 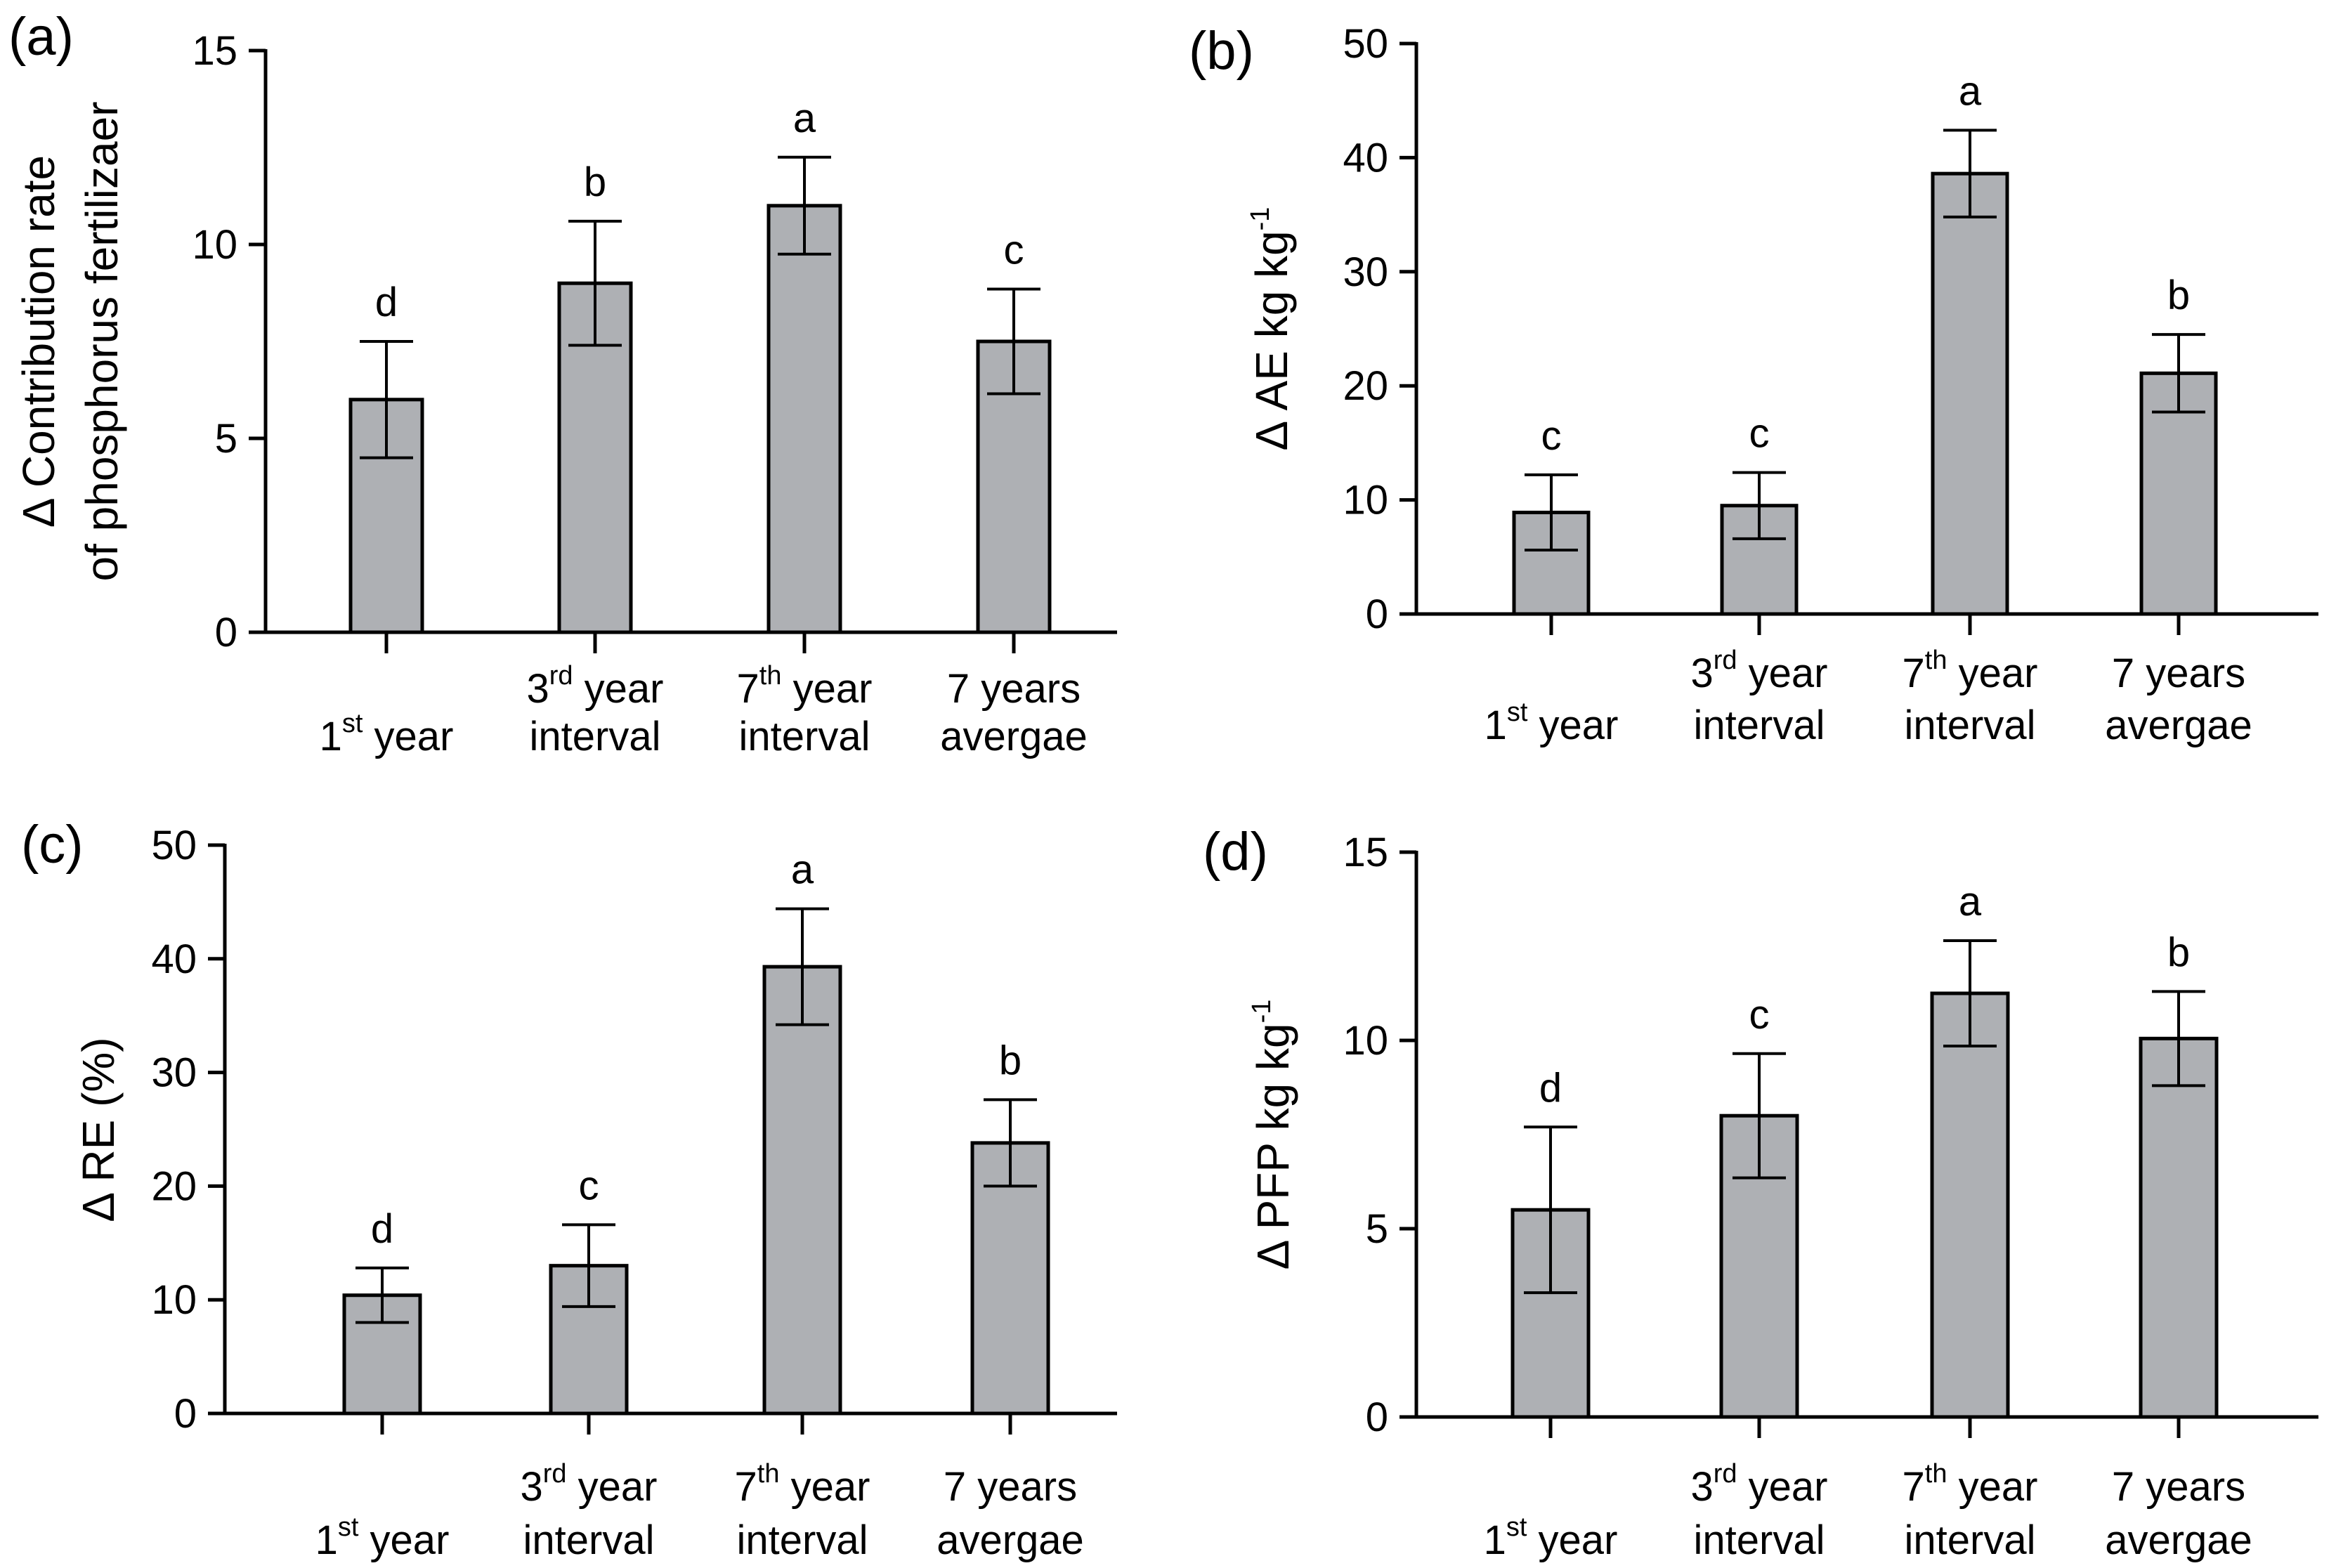 I want to click on x-category-label-part: 7 years, so click(x=2178, y=673).